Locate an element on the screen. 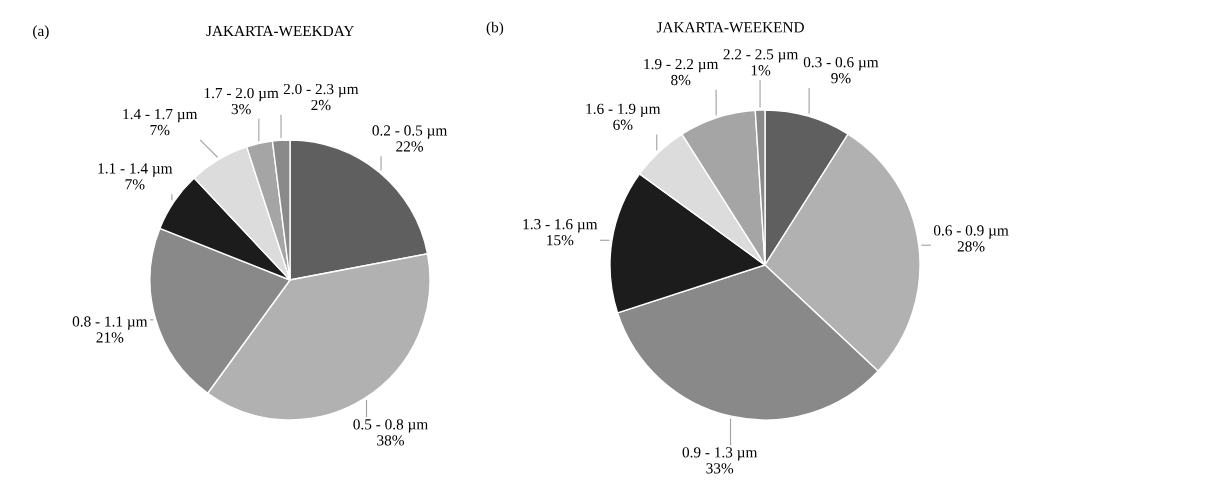 This screenshot has width=1232, height=495. data-label: 6% is located at coordinates (623, 124).